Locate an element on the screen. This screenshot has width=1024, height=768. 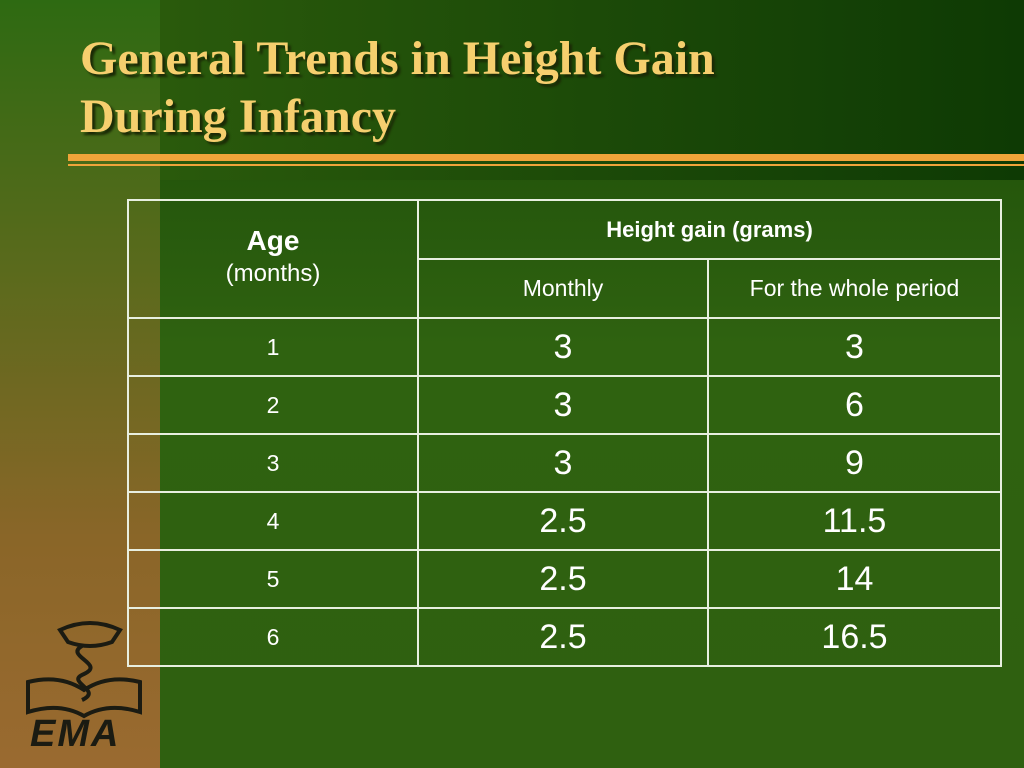
title-line-1: General Trends in Height Gain is located at coordinates (397, 58).